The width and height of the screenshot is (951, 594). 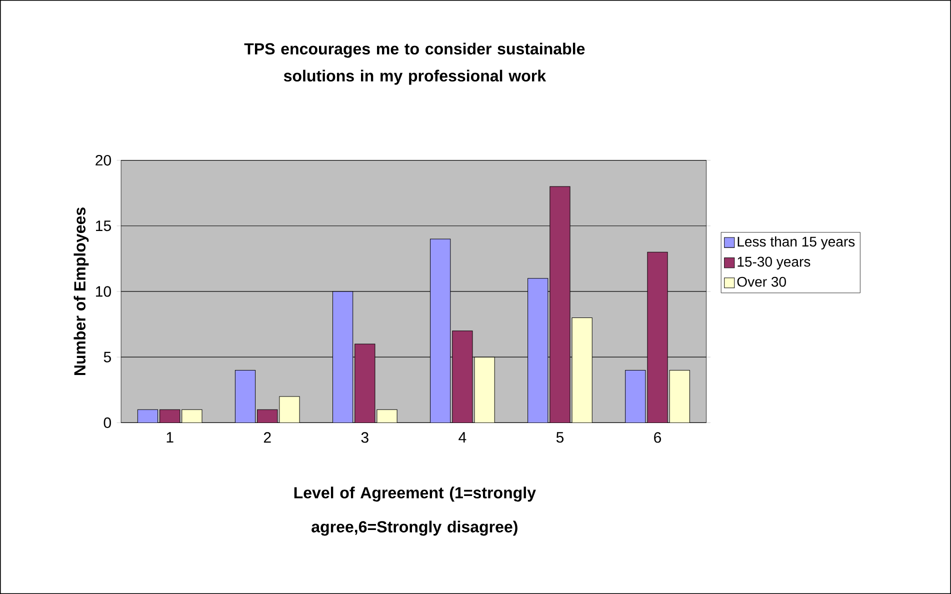 I want to click on x-tick-label: 6, so click(x=658, y=437).